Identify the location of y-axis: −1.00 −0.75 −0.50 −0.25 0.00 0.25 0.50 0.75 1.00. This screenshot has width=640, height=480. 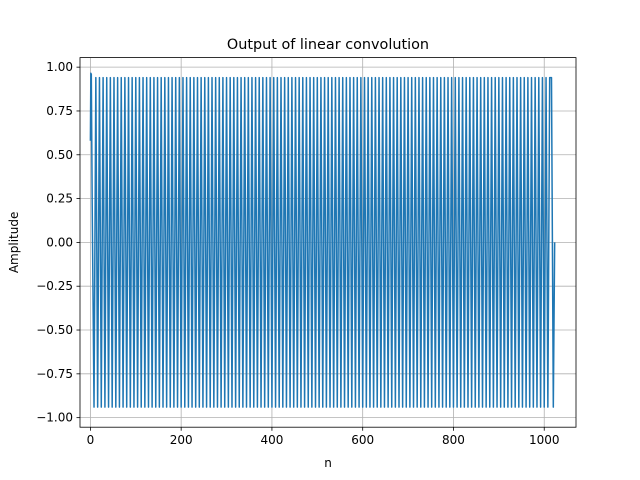
(58, 242).